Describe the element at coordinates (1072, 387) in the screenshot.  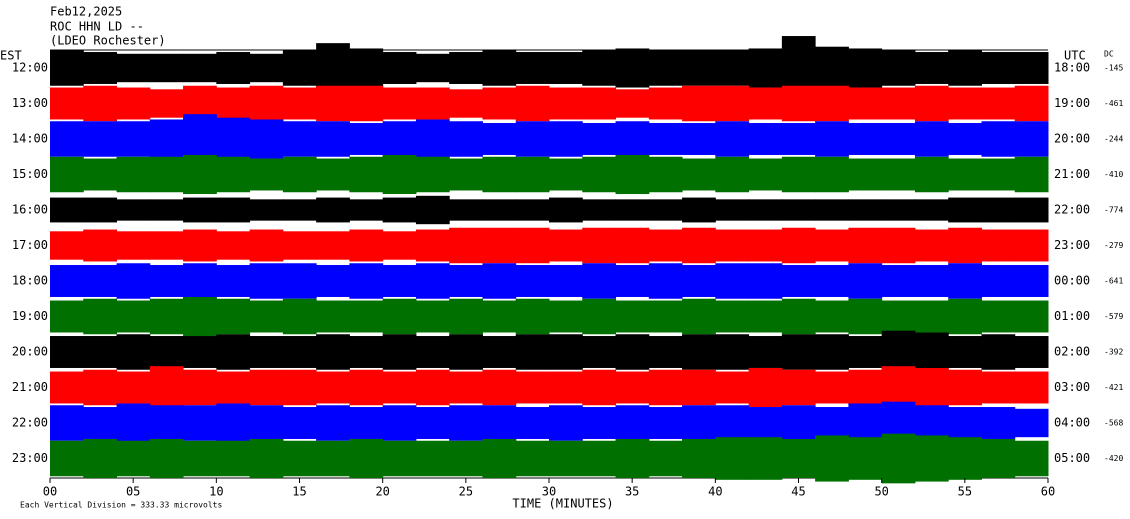
I see `utc-label: 03:00` at that location.